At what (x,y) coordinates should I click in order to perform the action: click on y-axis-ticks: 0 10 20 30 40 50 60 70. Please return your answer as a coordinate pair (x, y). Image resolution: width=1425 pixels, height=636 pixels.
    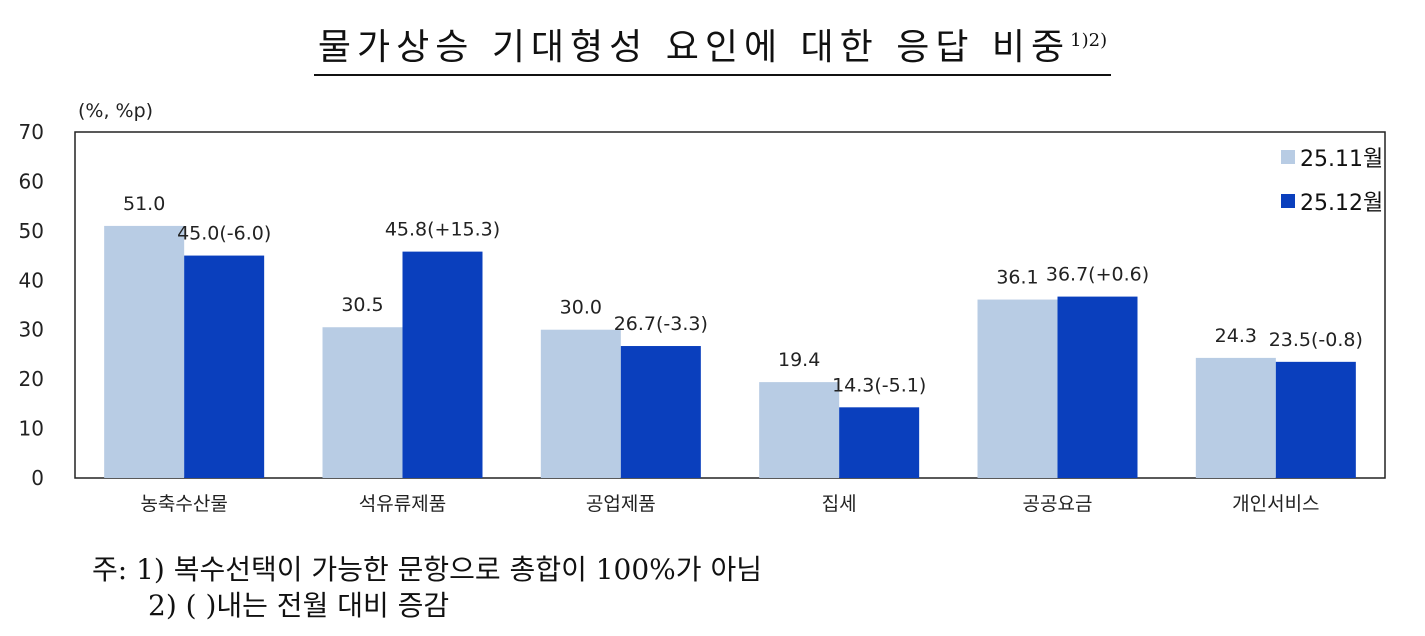
    Looking at the image, I should click on (31, 305).